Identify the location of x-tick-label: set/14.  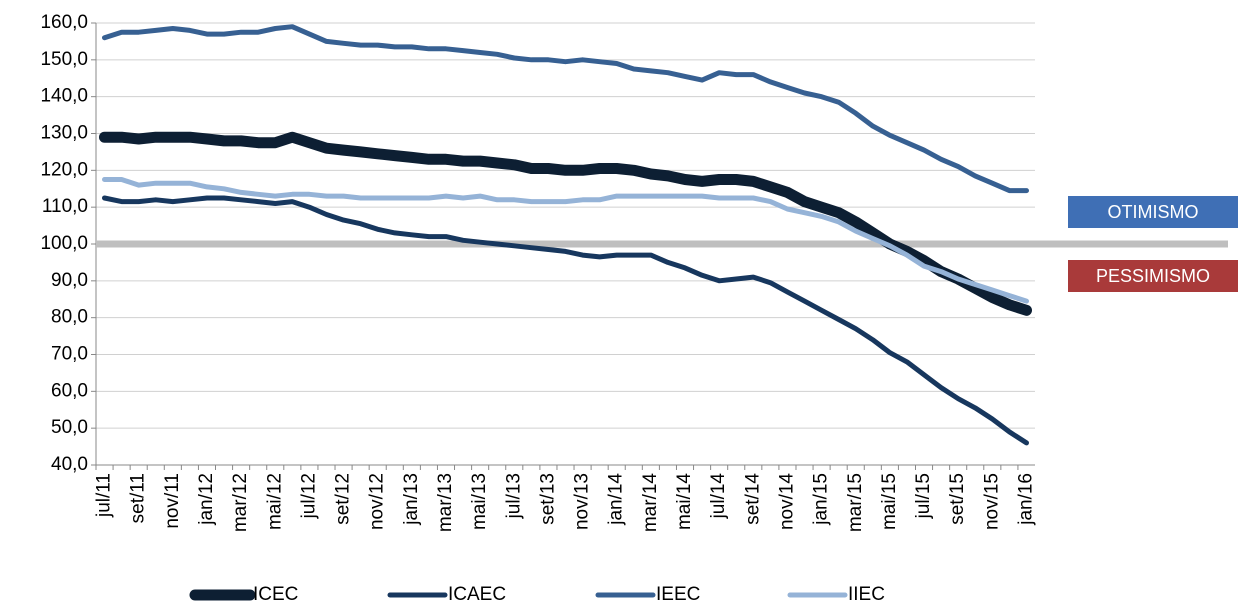
(752, 499).